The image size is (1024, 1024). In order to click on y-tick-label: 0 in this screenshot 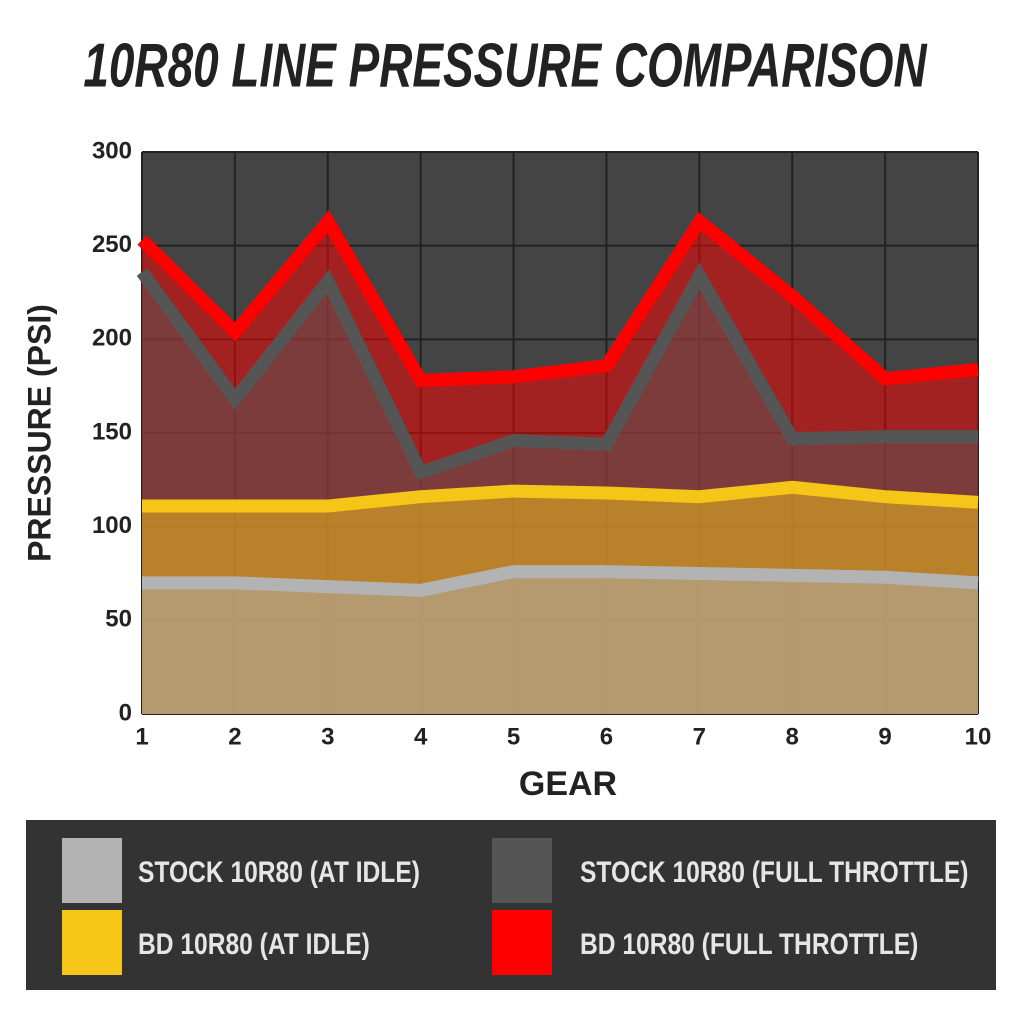, I will do `click(125, 712)`.